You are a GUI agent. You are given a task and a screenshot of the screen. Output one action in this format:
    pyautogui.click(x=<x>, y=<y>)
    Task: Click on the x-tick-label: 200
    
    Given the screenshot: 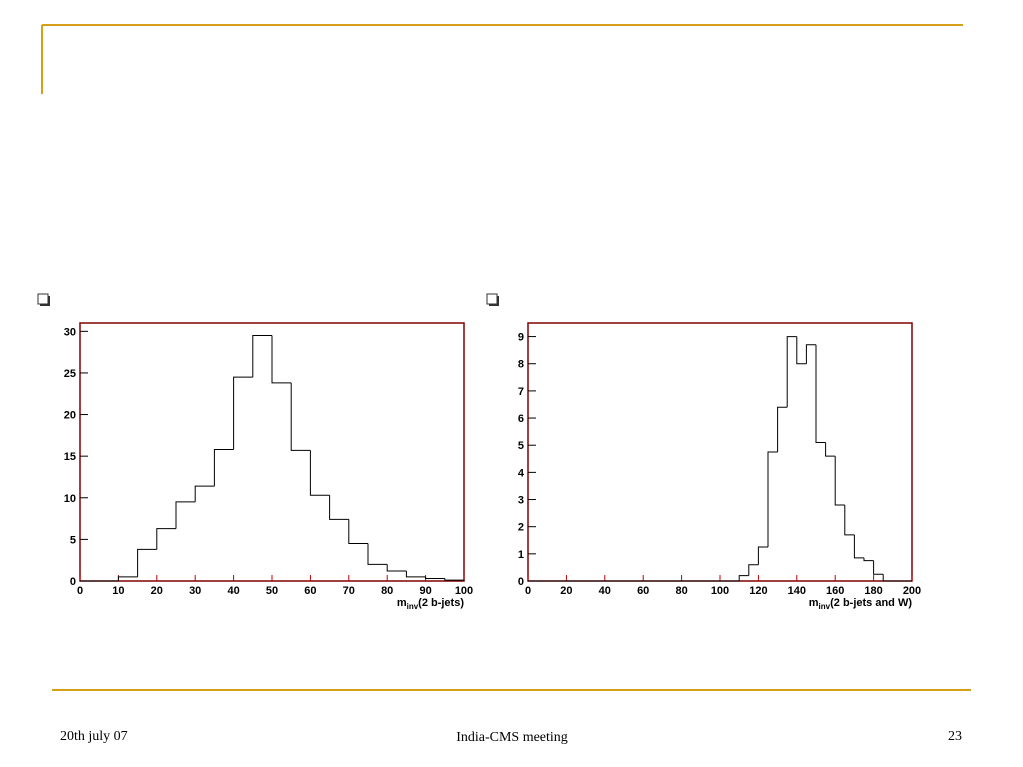 What is the action you would take?
    pyautogui.click(x=912, y=591)
    